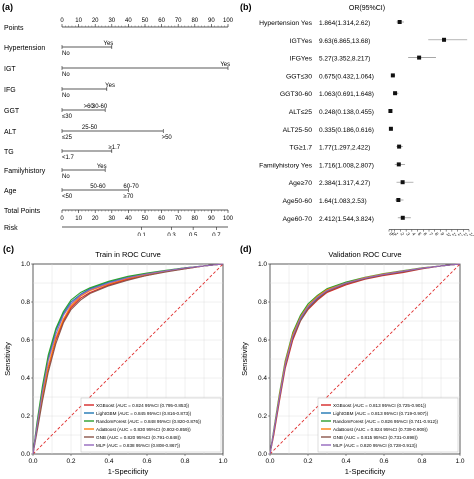 Image resolution: width=474 pixels, height=479 pixels. Describe the element at coordinates (151, 425) in the screenshot. I see `roc-legend-box` at that location.